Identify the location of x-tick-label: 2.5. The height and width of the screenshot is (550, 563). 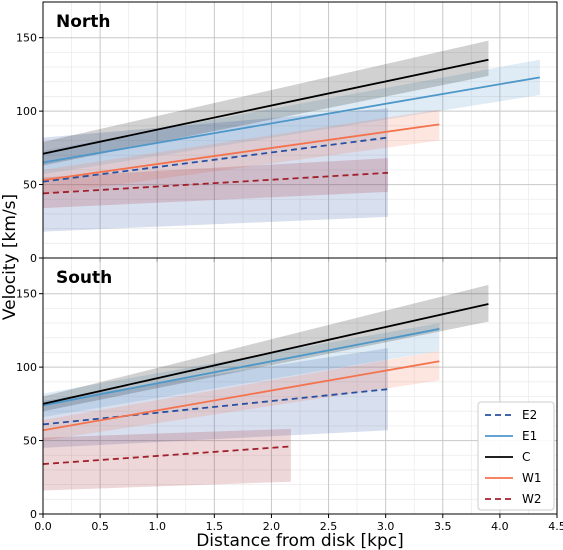
(329, 526).